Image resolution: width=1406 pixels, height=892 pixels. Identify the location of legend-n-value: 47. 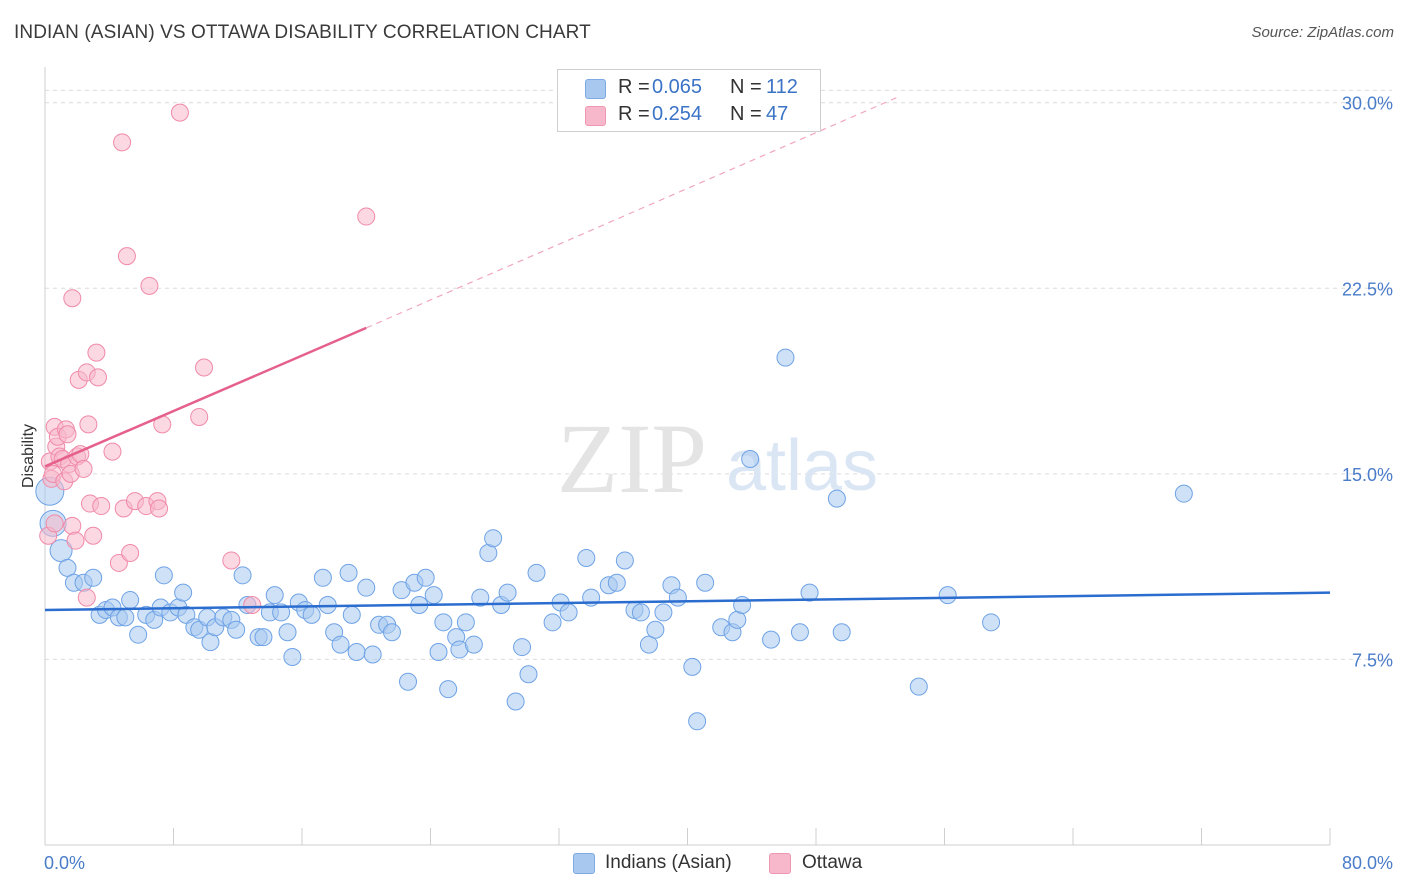
(777, 114).